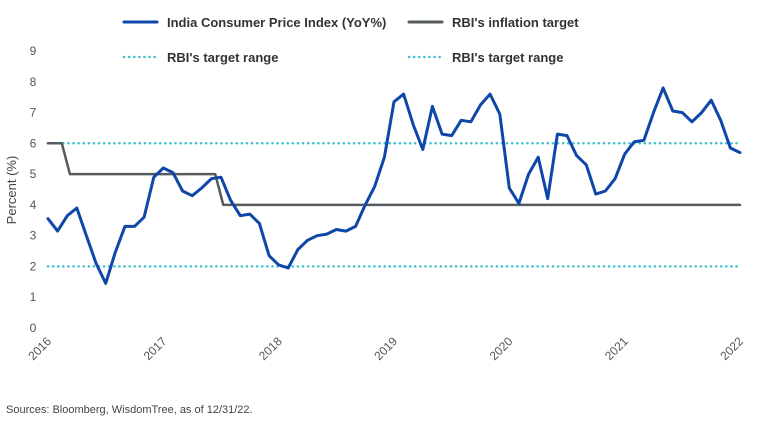 The height and width of the screenshot is (430, 761). Describe the element at coordinates (155, 348) in the screenshot. I see `x-tick-label: 2017` at that location.